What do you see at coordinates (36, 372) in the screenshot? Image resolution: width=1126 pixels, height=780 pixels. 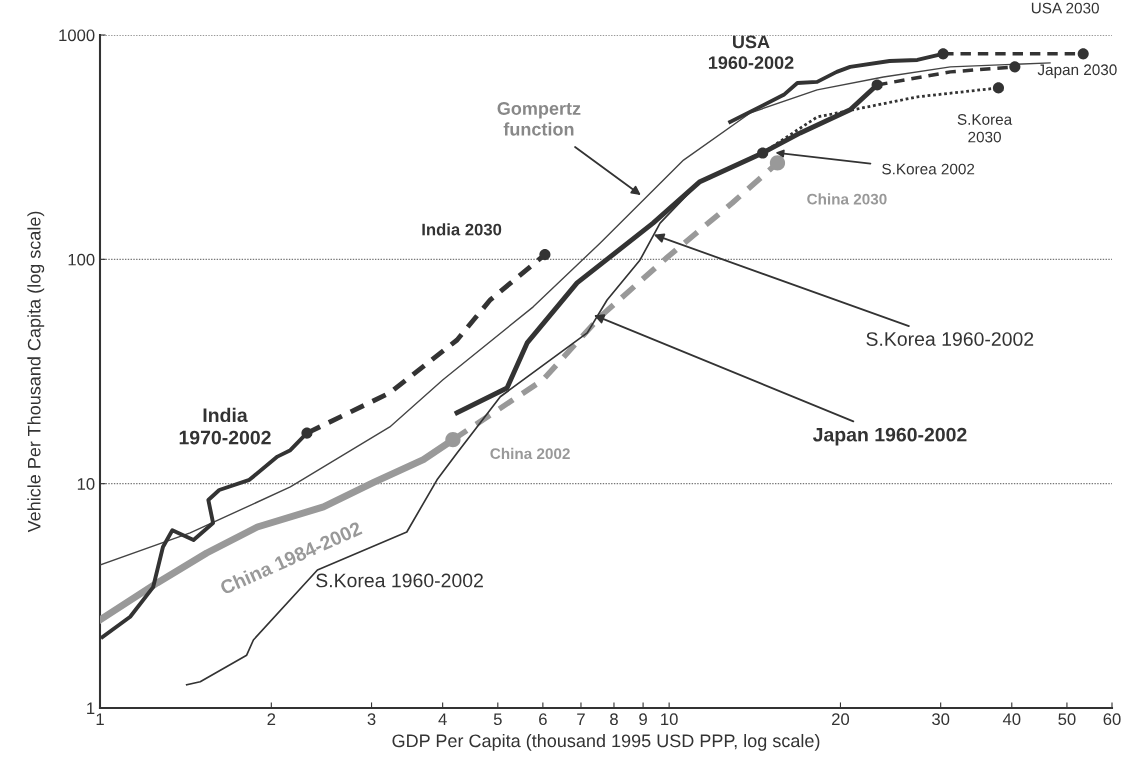 I see `y-axis-title: Vehicle Per Thousand Capita (log scale)` at bounding box center [36, 372].